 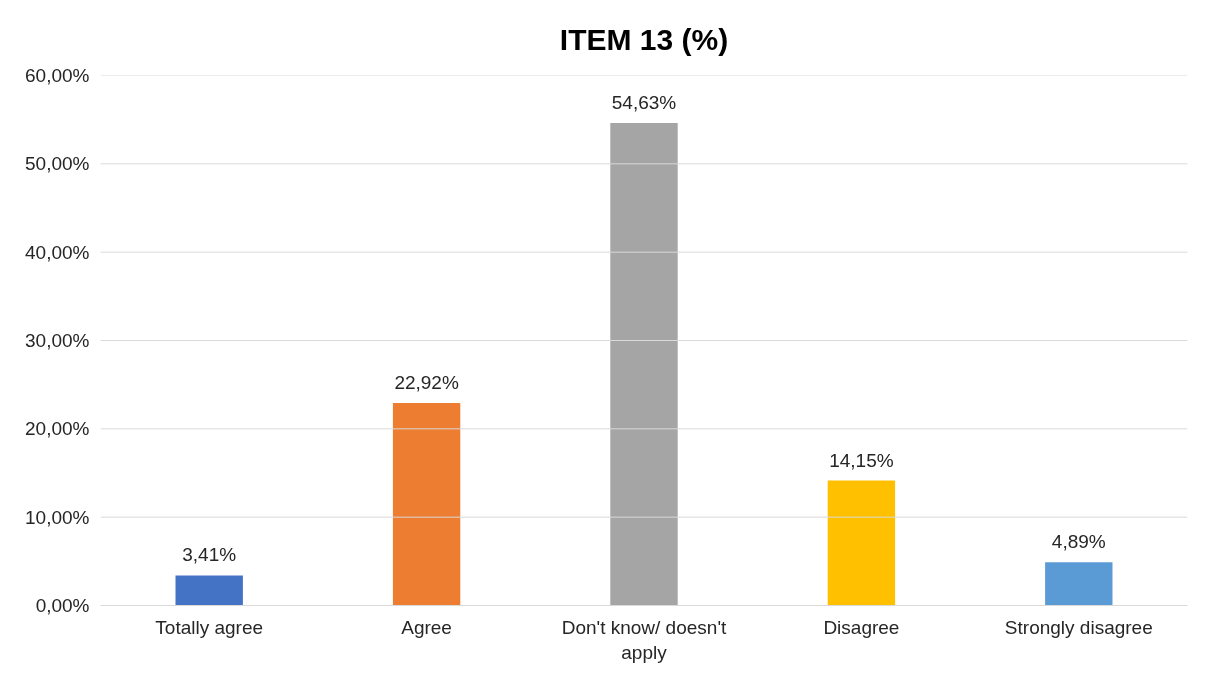 What do you see at coordinates (209, 627) in the screenshot?
I see `x-tick-label: Totally agree` at bounding box center [209, 627].